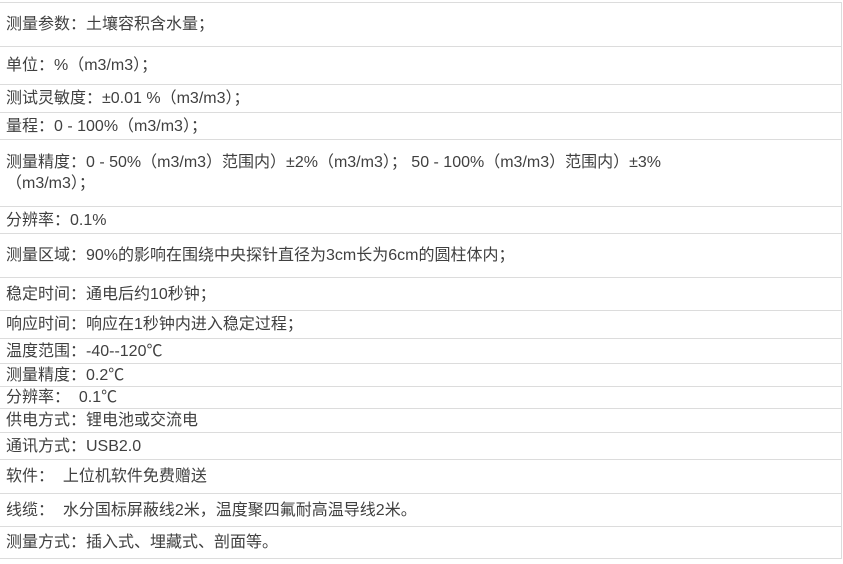  Describe the element at coordinates (110, 24) in the screenshot. I see `spec-text: 测量参数：土壤容积含水量；` at that location.